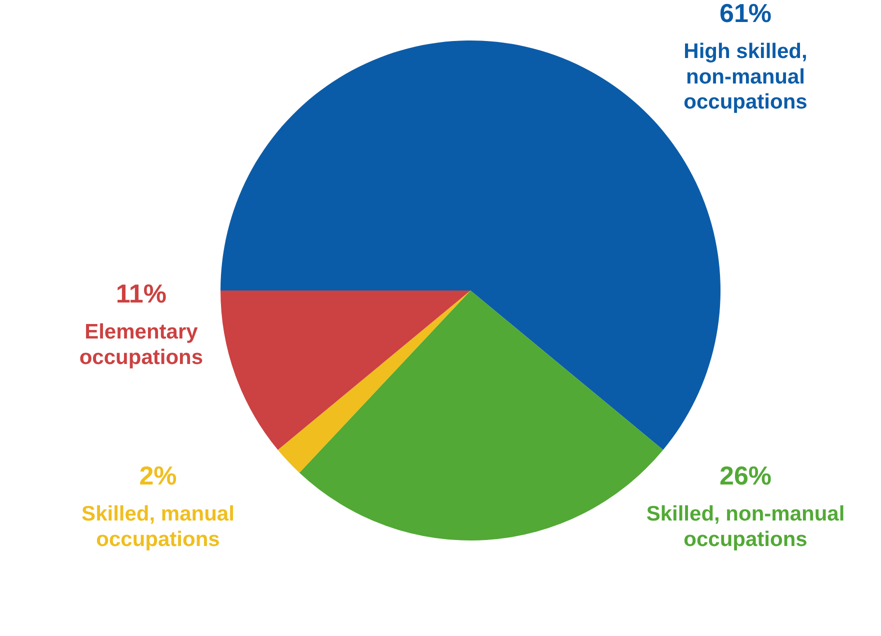 This screenshot has width=881, height=636. What do you see at coordinates (745, 526) in the screenshot?
I see `slice-label: Skilled, non-manual occupations` at bounding box center [745, 526].